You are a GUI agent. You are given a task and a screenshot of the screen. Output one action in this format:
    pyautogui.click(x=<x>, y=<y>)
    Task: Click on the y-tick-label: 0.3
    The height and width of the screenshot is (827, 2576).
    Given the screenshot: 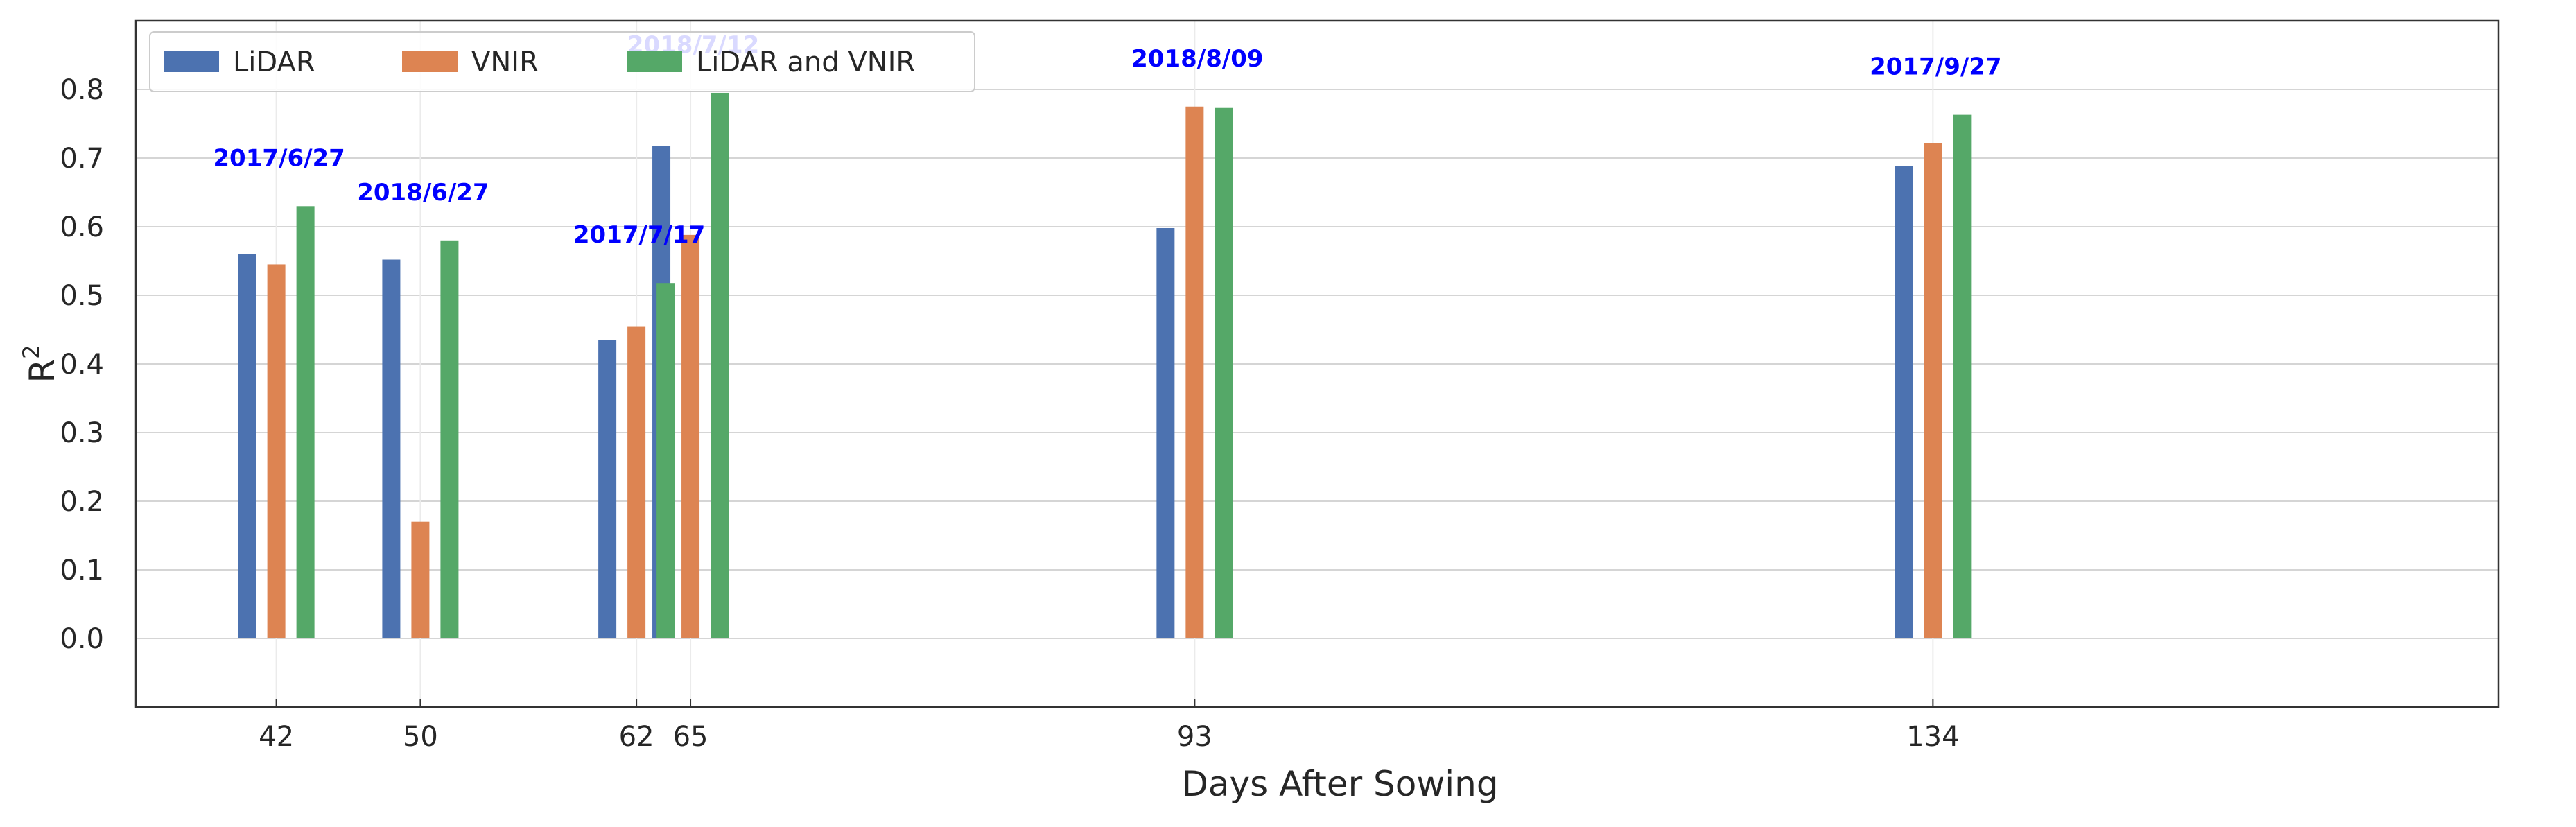 What is the action you would take?
    pyautogui.click(x=82, y=433)
    